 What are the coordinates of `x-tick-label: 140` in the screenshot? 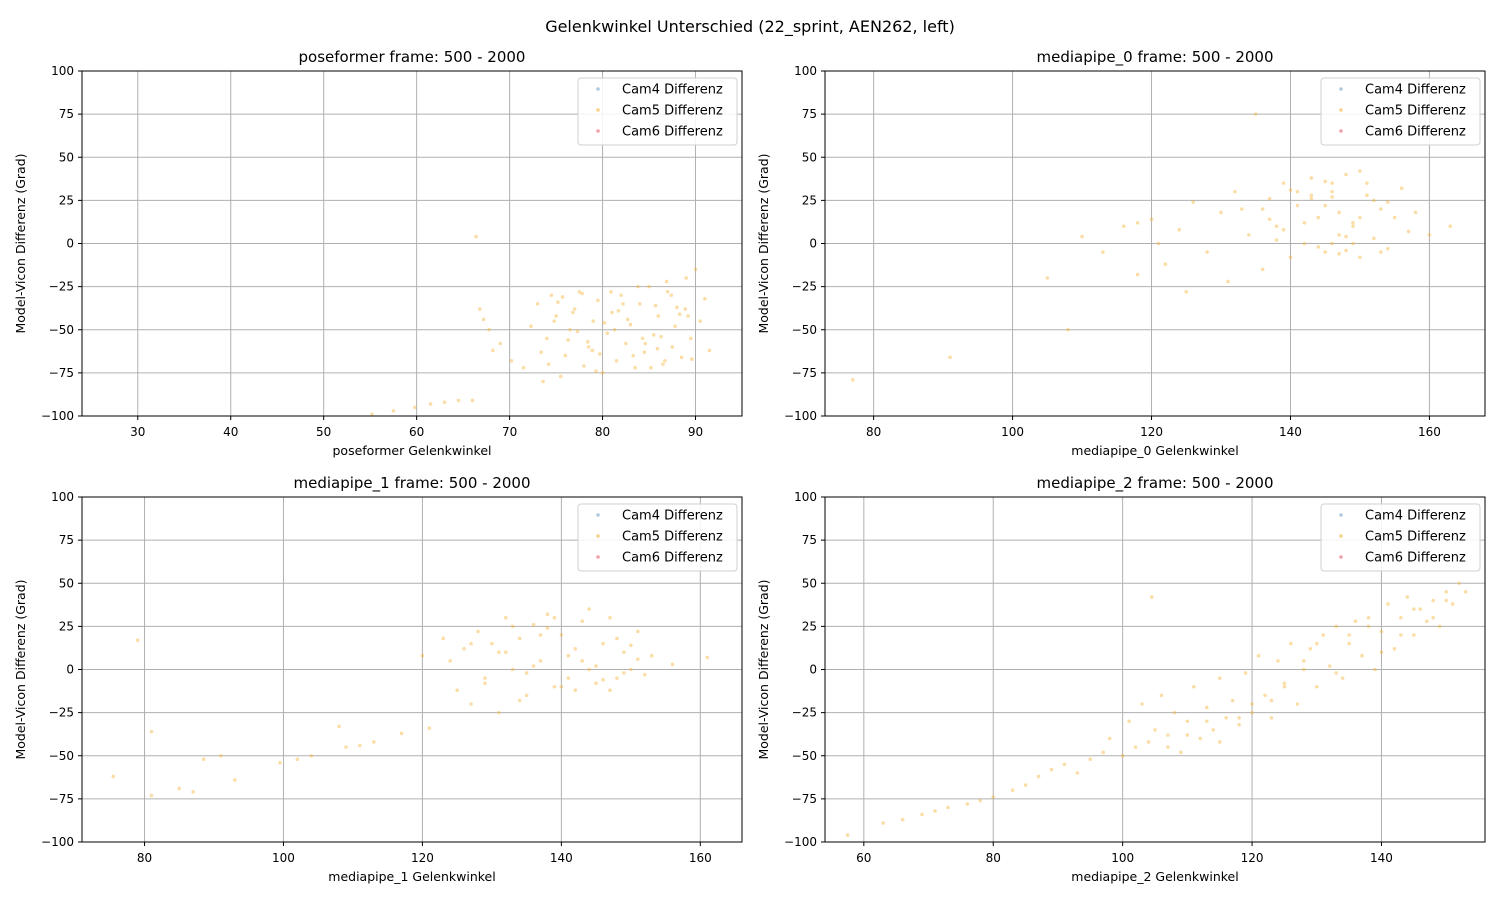 It's located at (1290, 432).